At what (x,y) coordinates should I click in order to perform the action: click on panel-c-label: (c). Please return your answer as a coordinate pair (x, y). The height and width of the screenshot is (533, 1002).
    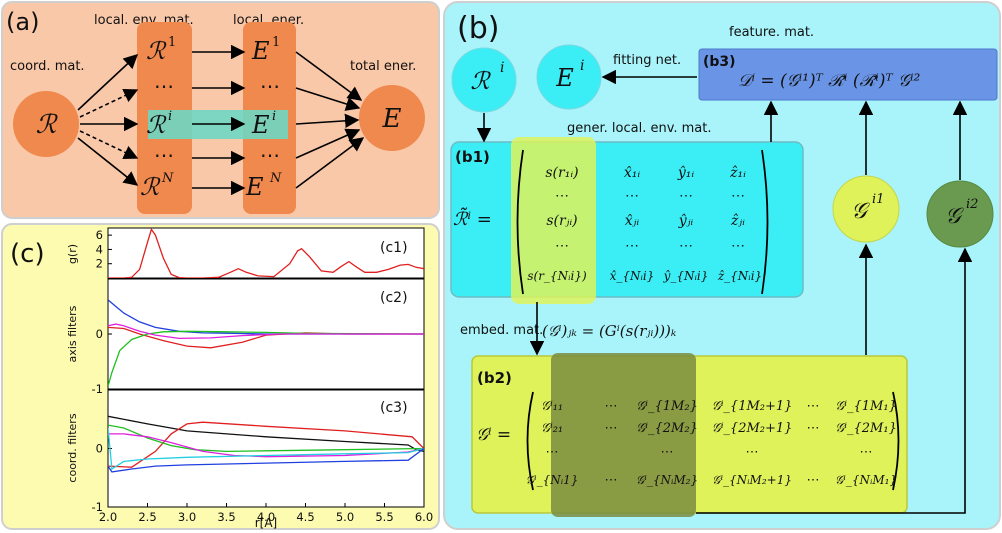
    Looking at the image, I should click on (27, 254).